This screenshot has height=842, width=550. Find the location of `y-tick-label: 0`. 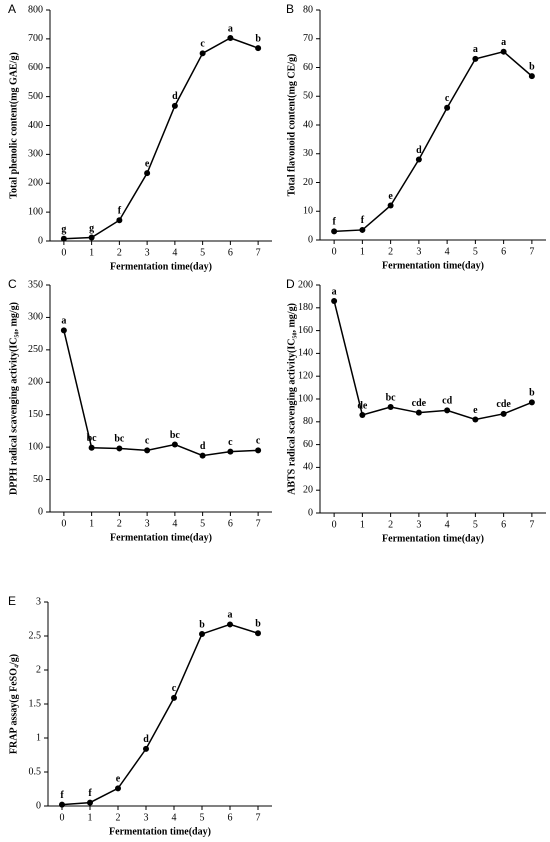

y-tick-label: 0 is located at coordinates (310, 512).